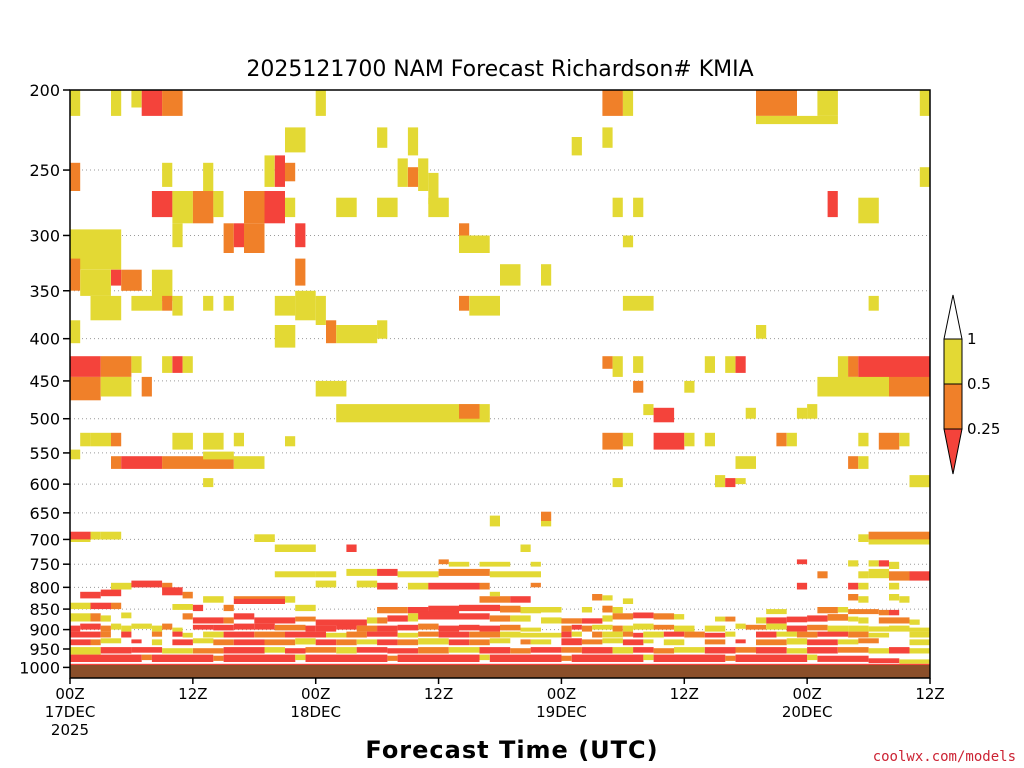 This screenshot has width=1024, height=768. What do you see at coordinates (499, 69) in the screenshot?
I see `chart-title: 2025121700 NAM Forecast Richardson# KMIA` at bounding box center [499, 69].